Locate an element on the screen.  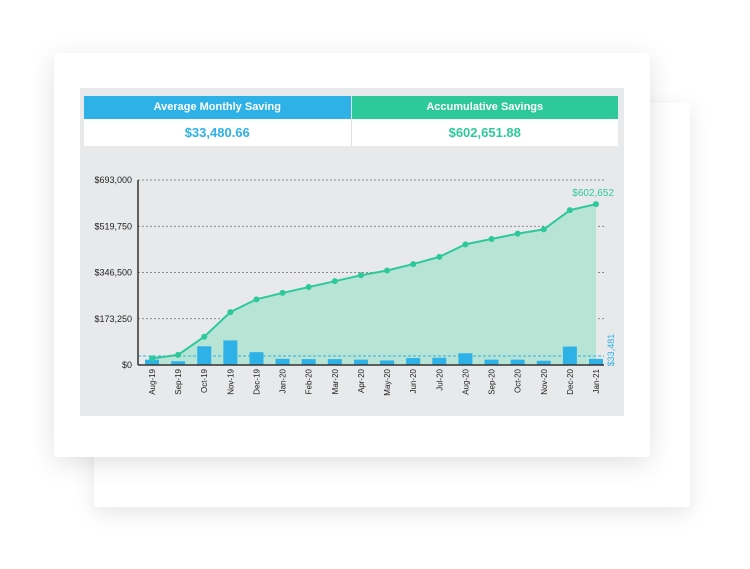
y-tick-label: $693,000 is located at coordinates (113, 180).